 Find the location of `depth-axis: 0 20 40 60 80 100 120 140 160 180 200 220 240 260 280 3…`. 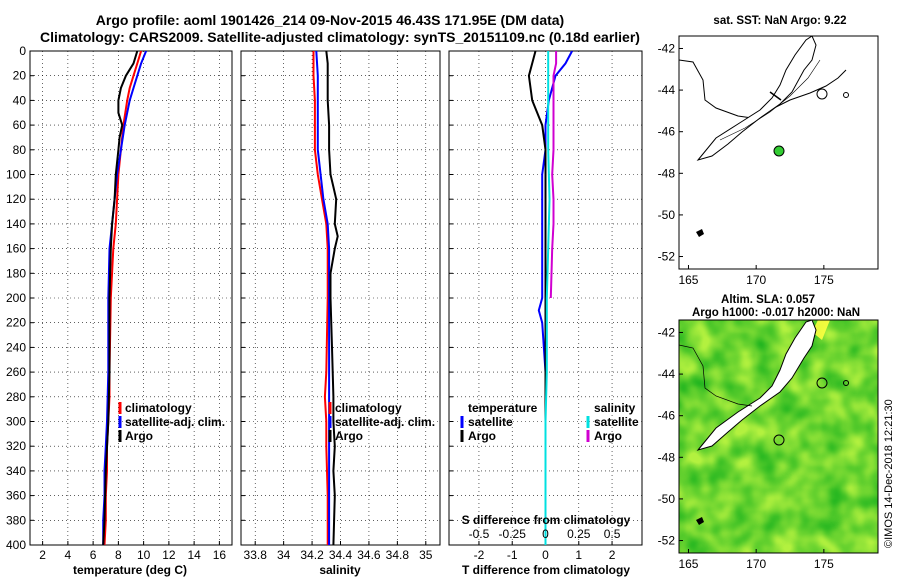

depth-axis: 0 20 40 60 80 100 120 140 160 180 200 220 240 260 280 3… is located at coordinates (16, 298).